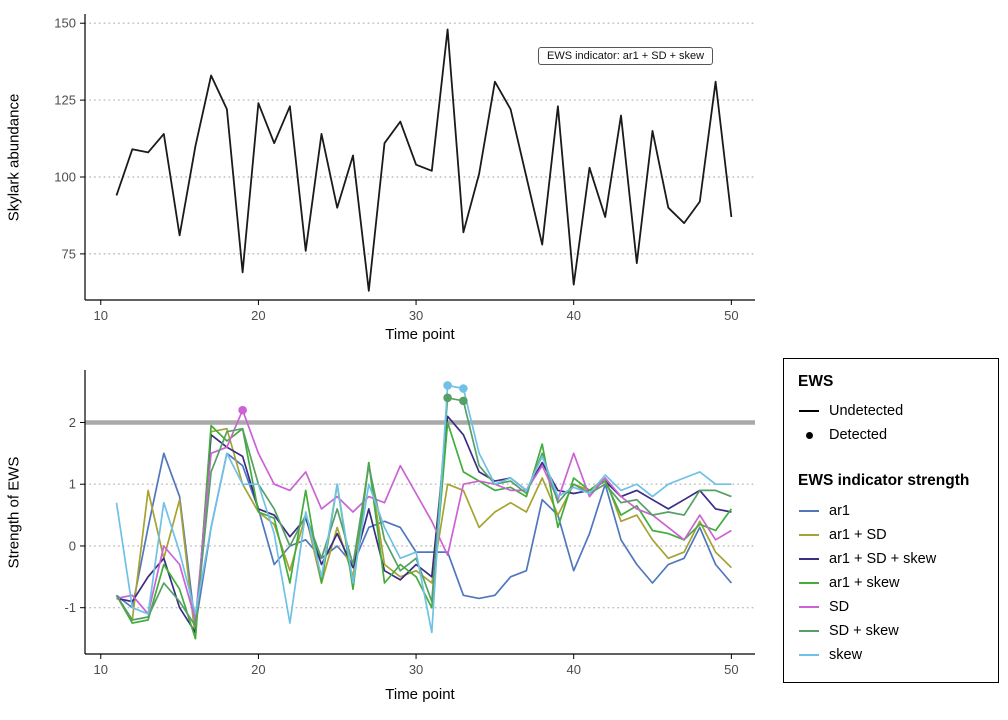 The height and width of the screenshot is (720, 1008). Describe the element at coordinates (72, 484) in the screenshot. I see `y-tick-label: 1` at that location.